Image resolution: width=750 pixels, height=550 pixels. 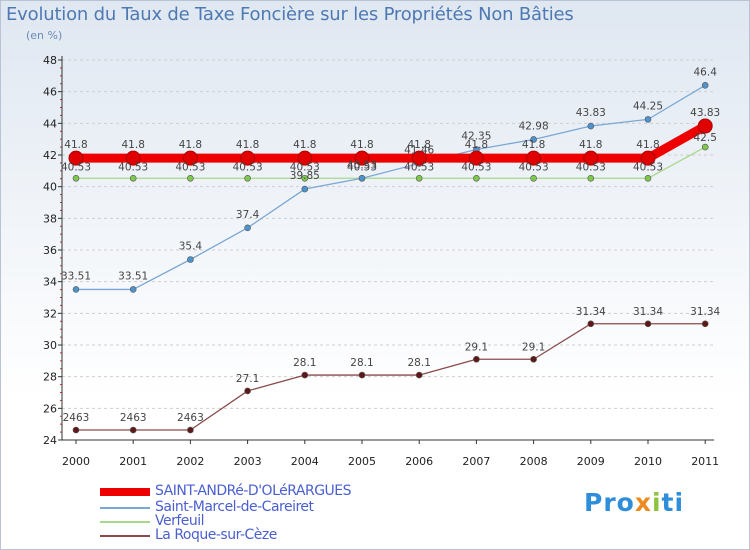 What do you see at coordinates (304, 145) in the screenshot?
I see `data-label-0-4: 41.8` at bounding box center [304, 145].